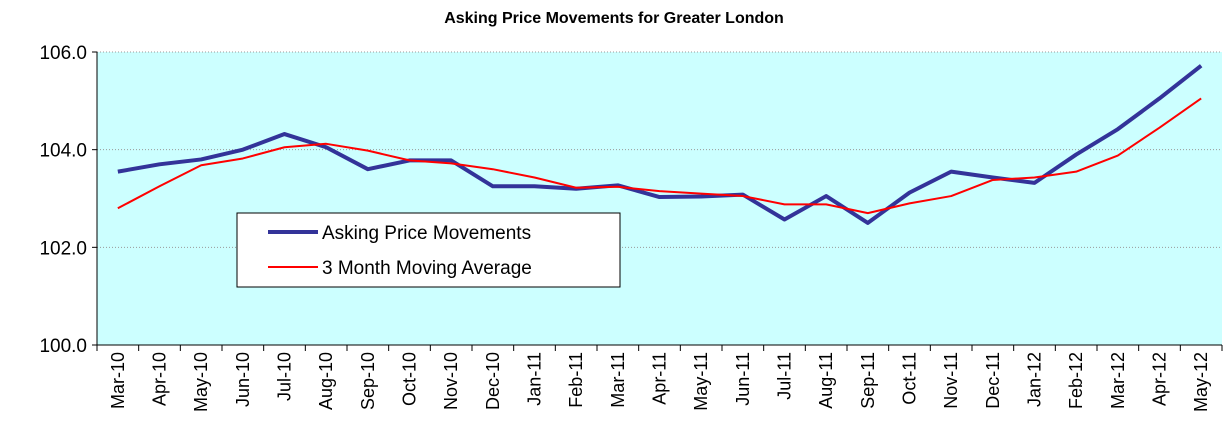 Image resolution: width=1228 pixels, height=436 pixels. I want to click on x-tick-label: Jan-12, so click(1035, 379).